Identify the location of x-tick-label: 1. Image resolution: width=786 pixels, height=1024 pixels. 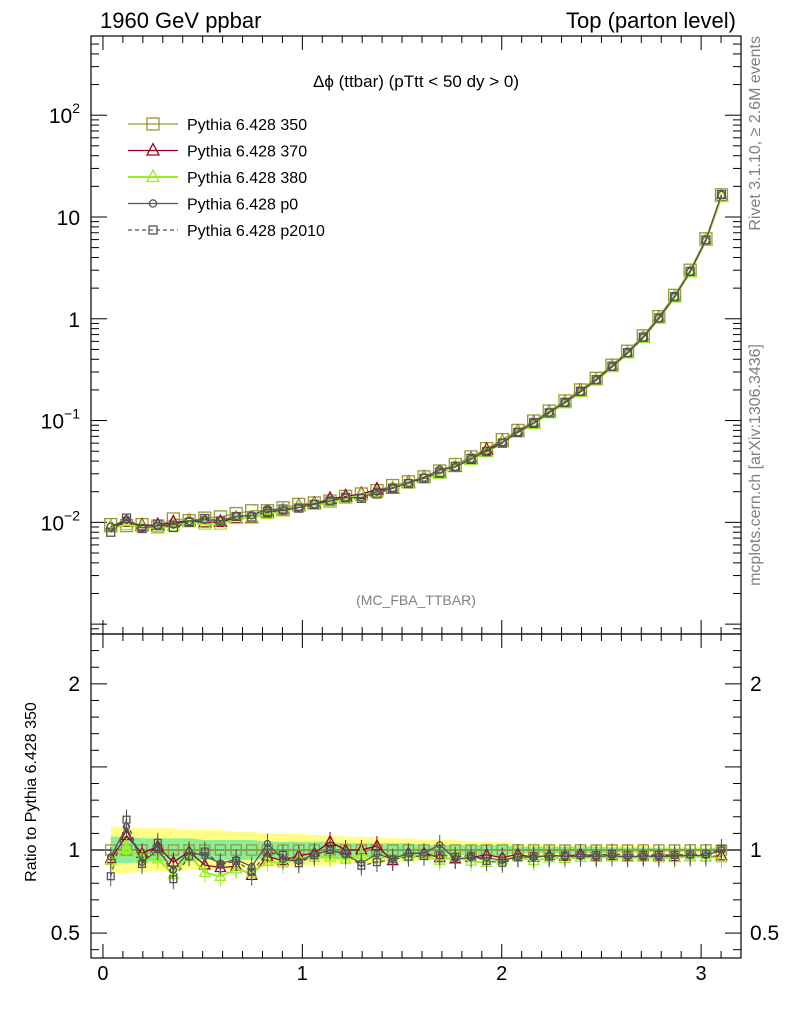
(302, 974).